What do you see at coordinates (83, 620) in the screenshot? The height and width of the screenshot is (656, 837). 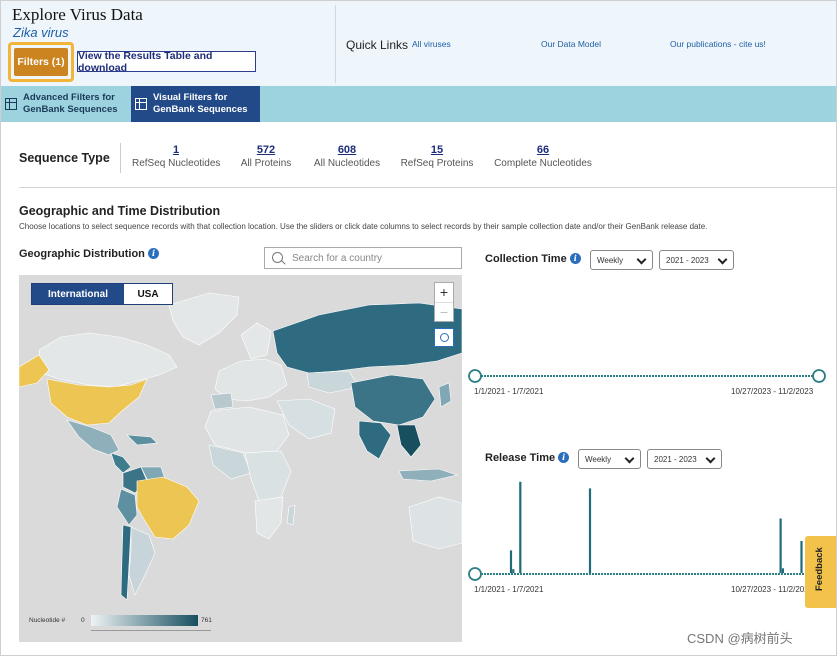 I see `legend-min: 0` at bounding box center [83, 620].